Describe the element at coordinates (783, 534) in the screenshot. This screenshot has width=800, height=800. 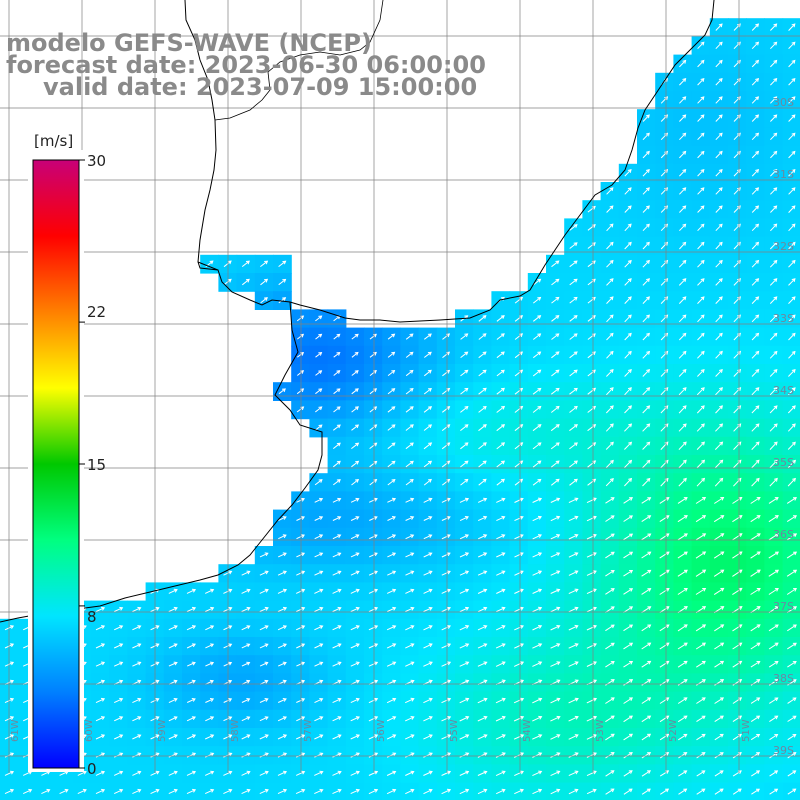
I see `lat-label: 36S` at that location.